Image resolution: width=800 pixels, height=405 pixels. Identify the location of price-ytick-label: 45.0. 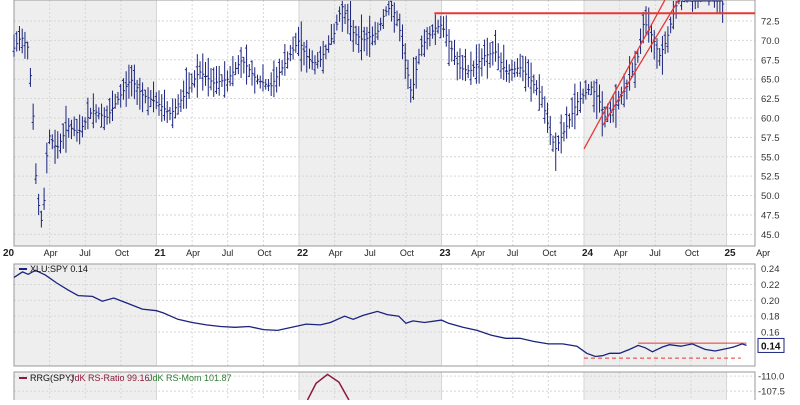
(770, 235).